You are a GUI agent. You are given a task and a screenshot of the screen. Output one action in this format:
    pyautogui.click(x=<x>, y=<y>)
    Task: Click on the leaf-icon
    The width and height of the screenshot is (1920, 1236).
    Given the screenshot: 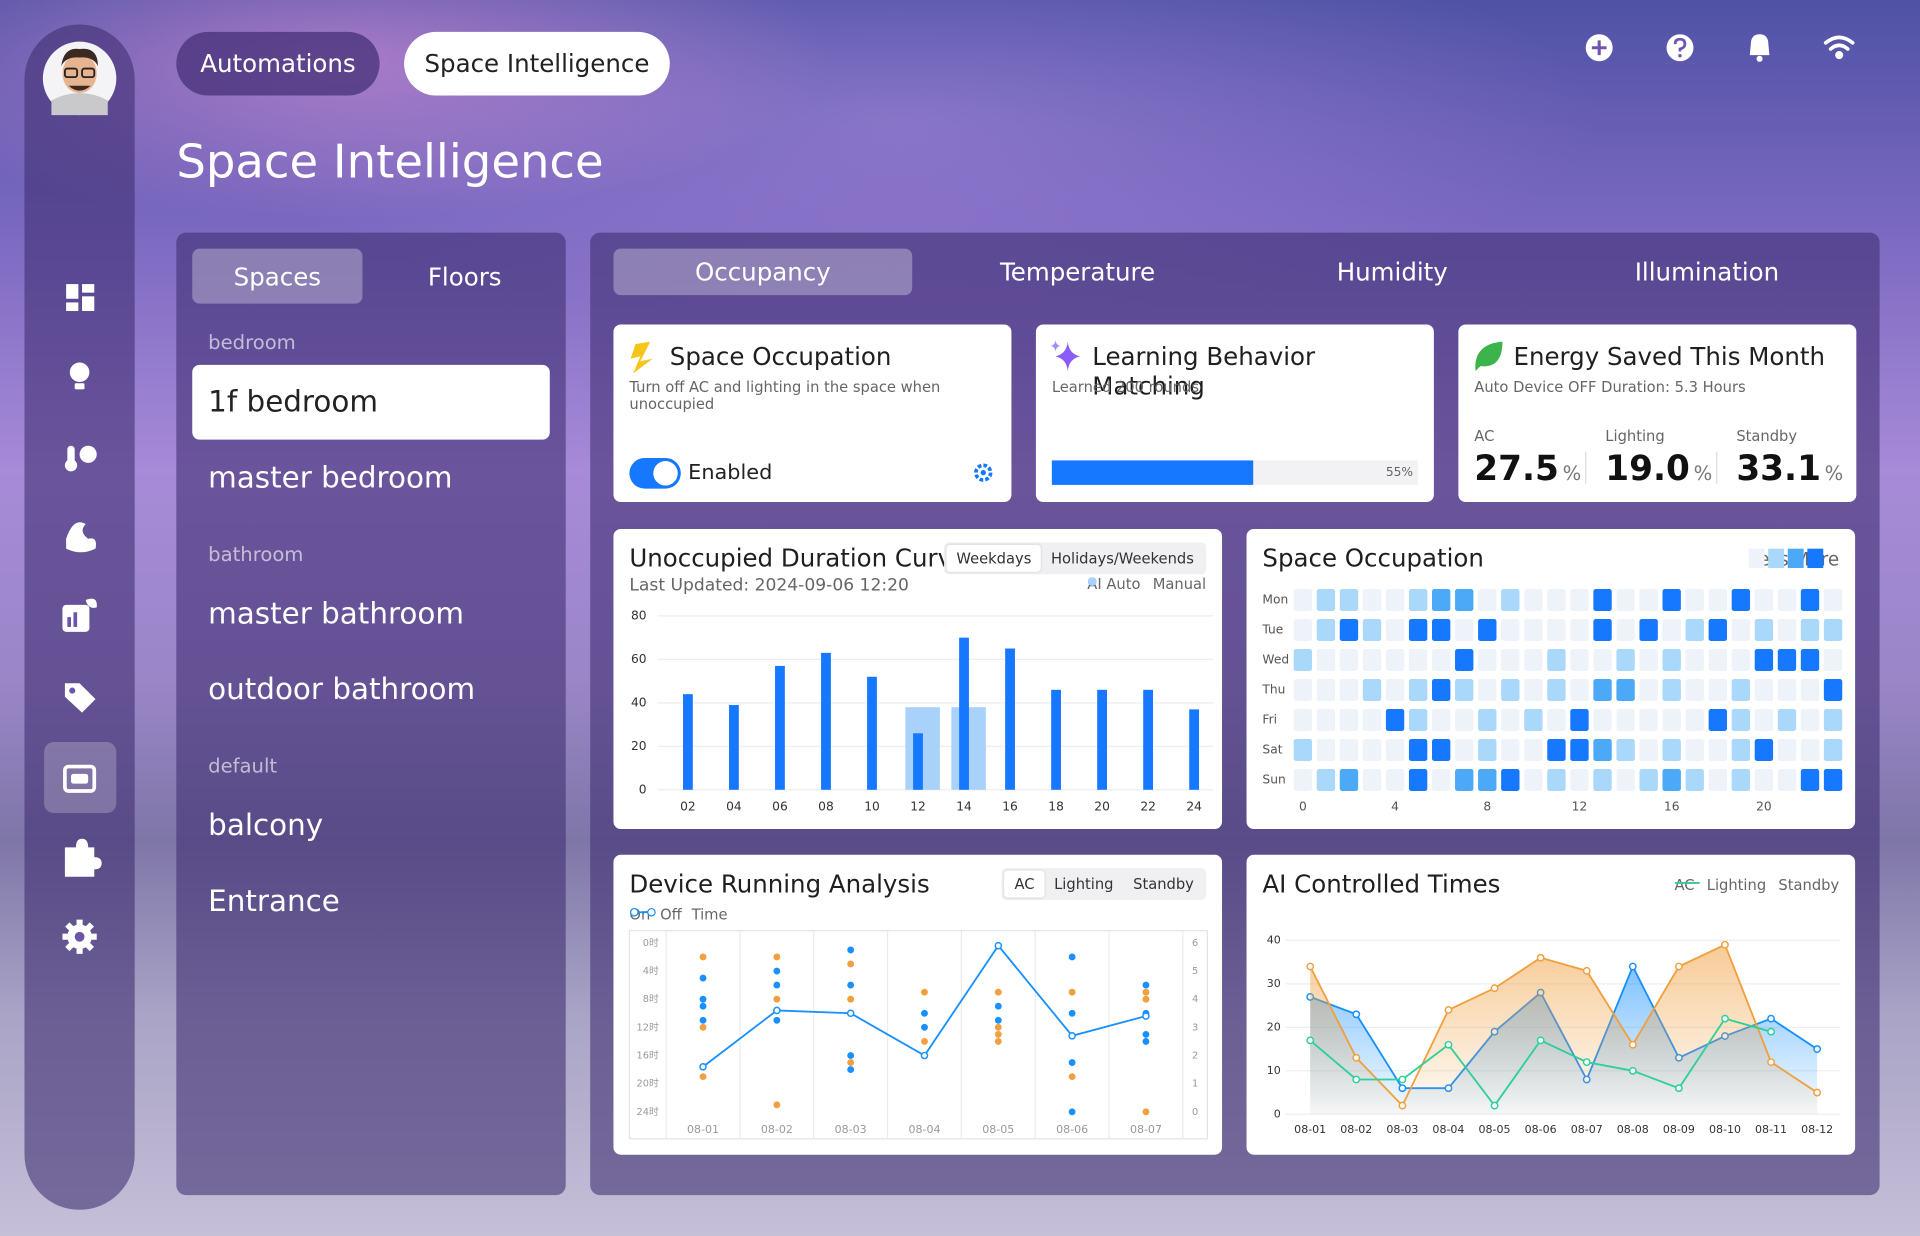 What is the action you would take?
    pyautogui.click(x=1489, y=356)
    